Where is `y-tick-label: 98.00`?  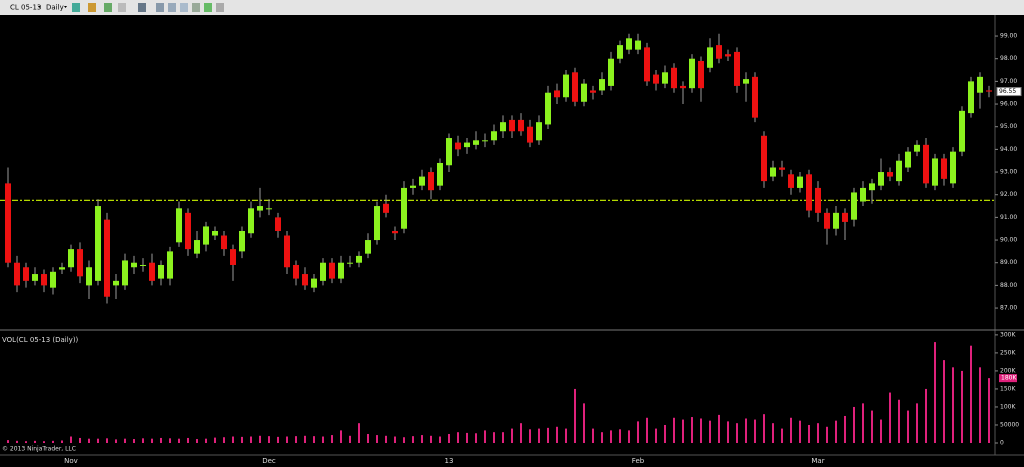 y-tick-label: 98.00 is located at coordinates (1008, 58).